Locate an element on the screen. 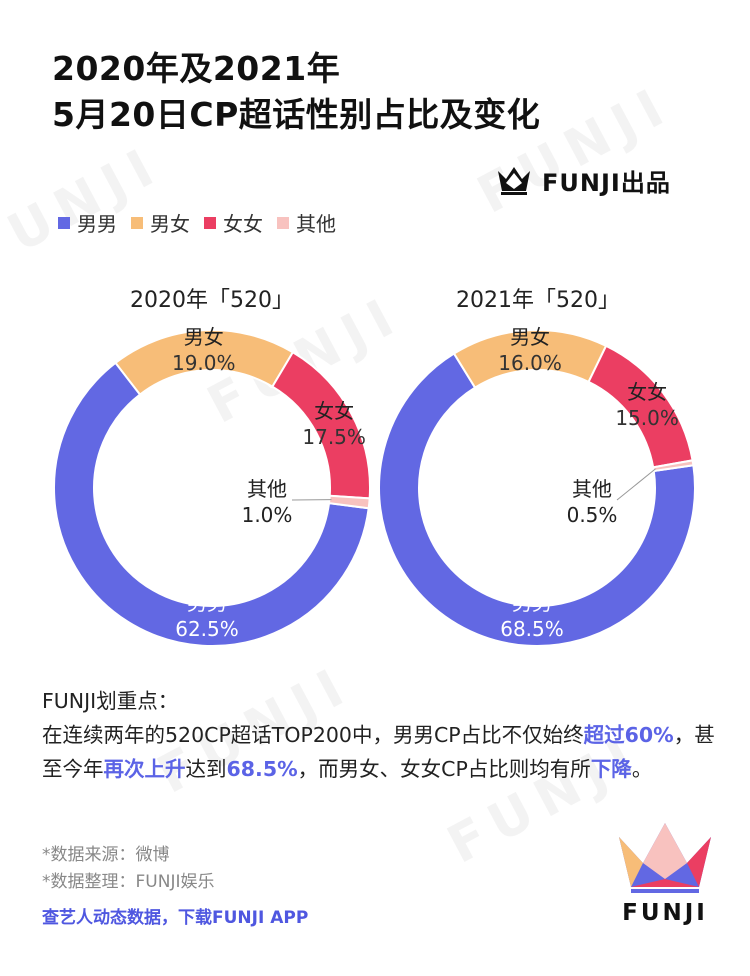 Image resolution: width=750 pixels, height=976 pixels. legend-label: 男男 is located at coordinates (97, 224).